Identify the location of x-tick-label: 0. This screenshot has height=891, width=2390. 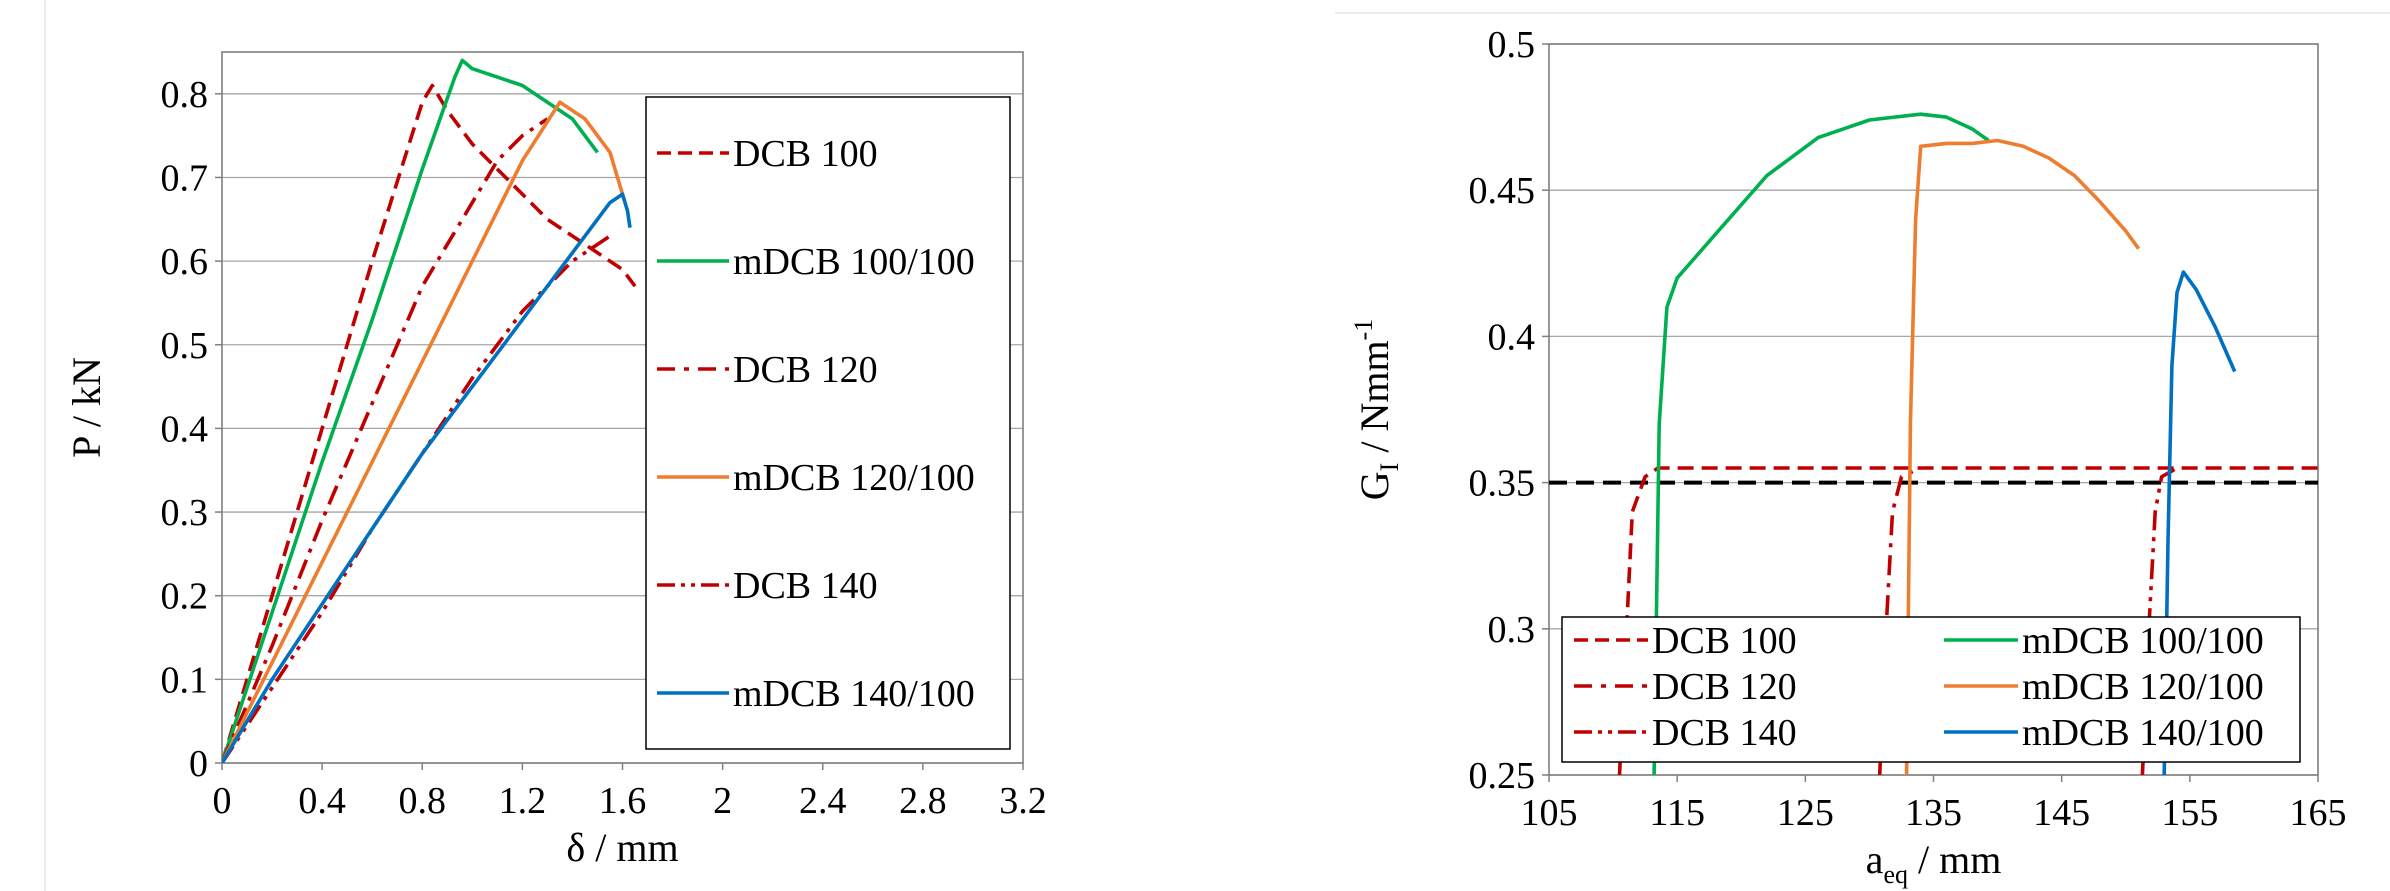
(222, 801).